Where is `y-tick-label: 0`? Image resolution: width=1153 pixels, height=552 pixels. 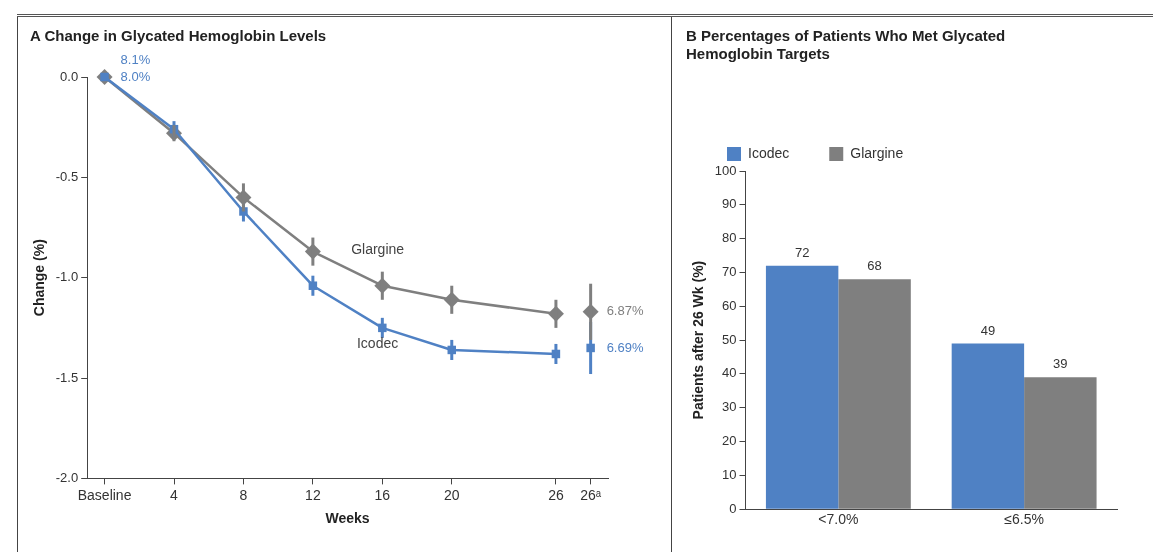 y-tick-label: 0 is located at coordinates (733, 508).